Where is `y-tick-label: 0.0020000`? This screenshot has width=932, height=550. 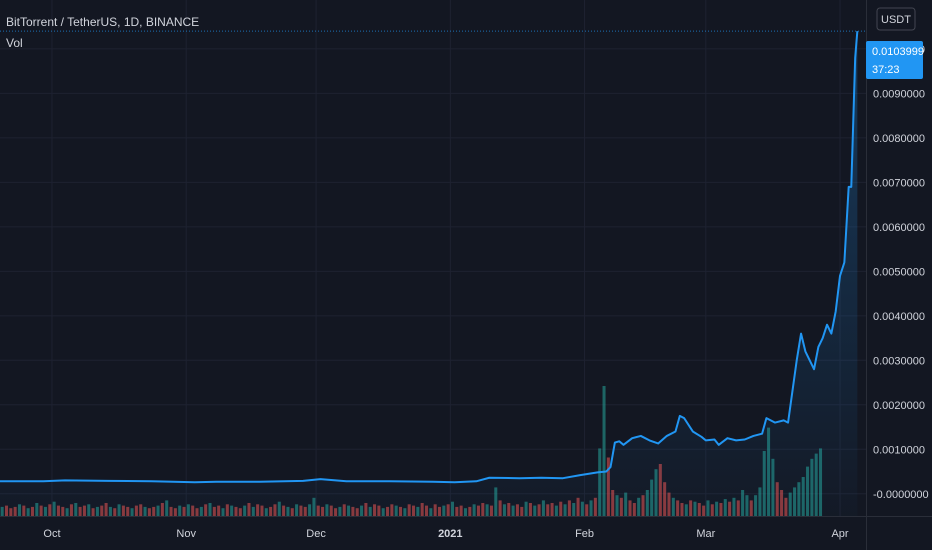
y-tick-label: 0.0020000 is located at coordinates (899, 406).